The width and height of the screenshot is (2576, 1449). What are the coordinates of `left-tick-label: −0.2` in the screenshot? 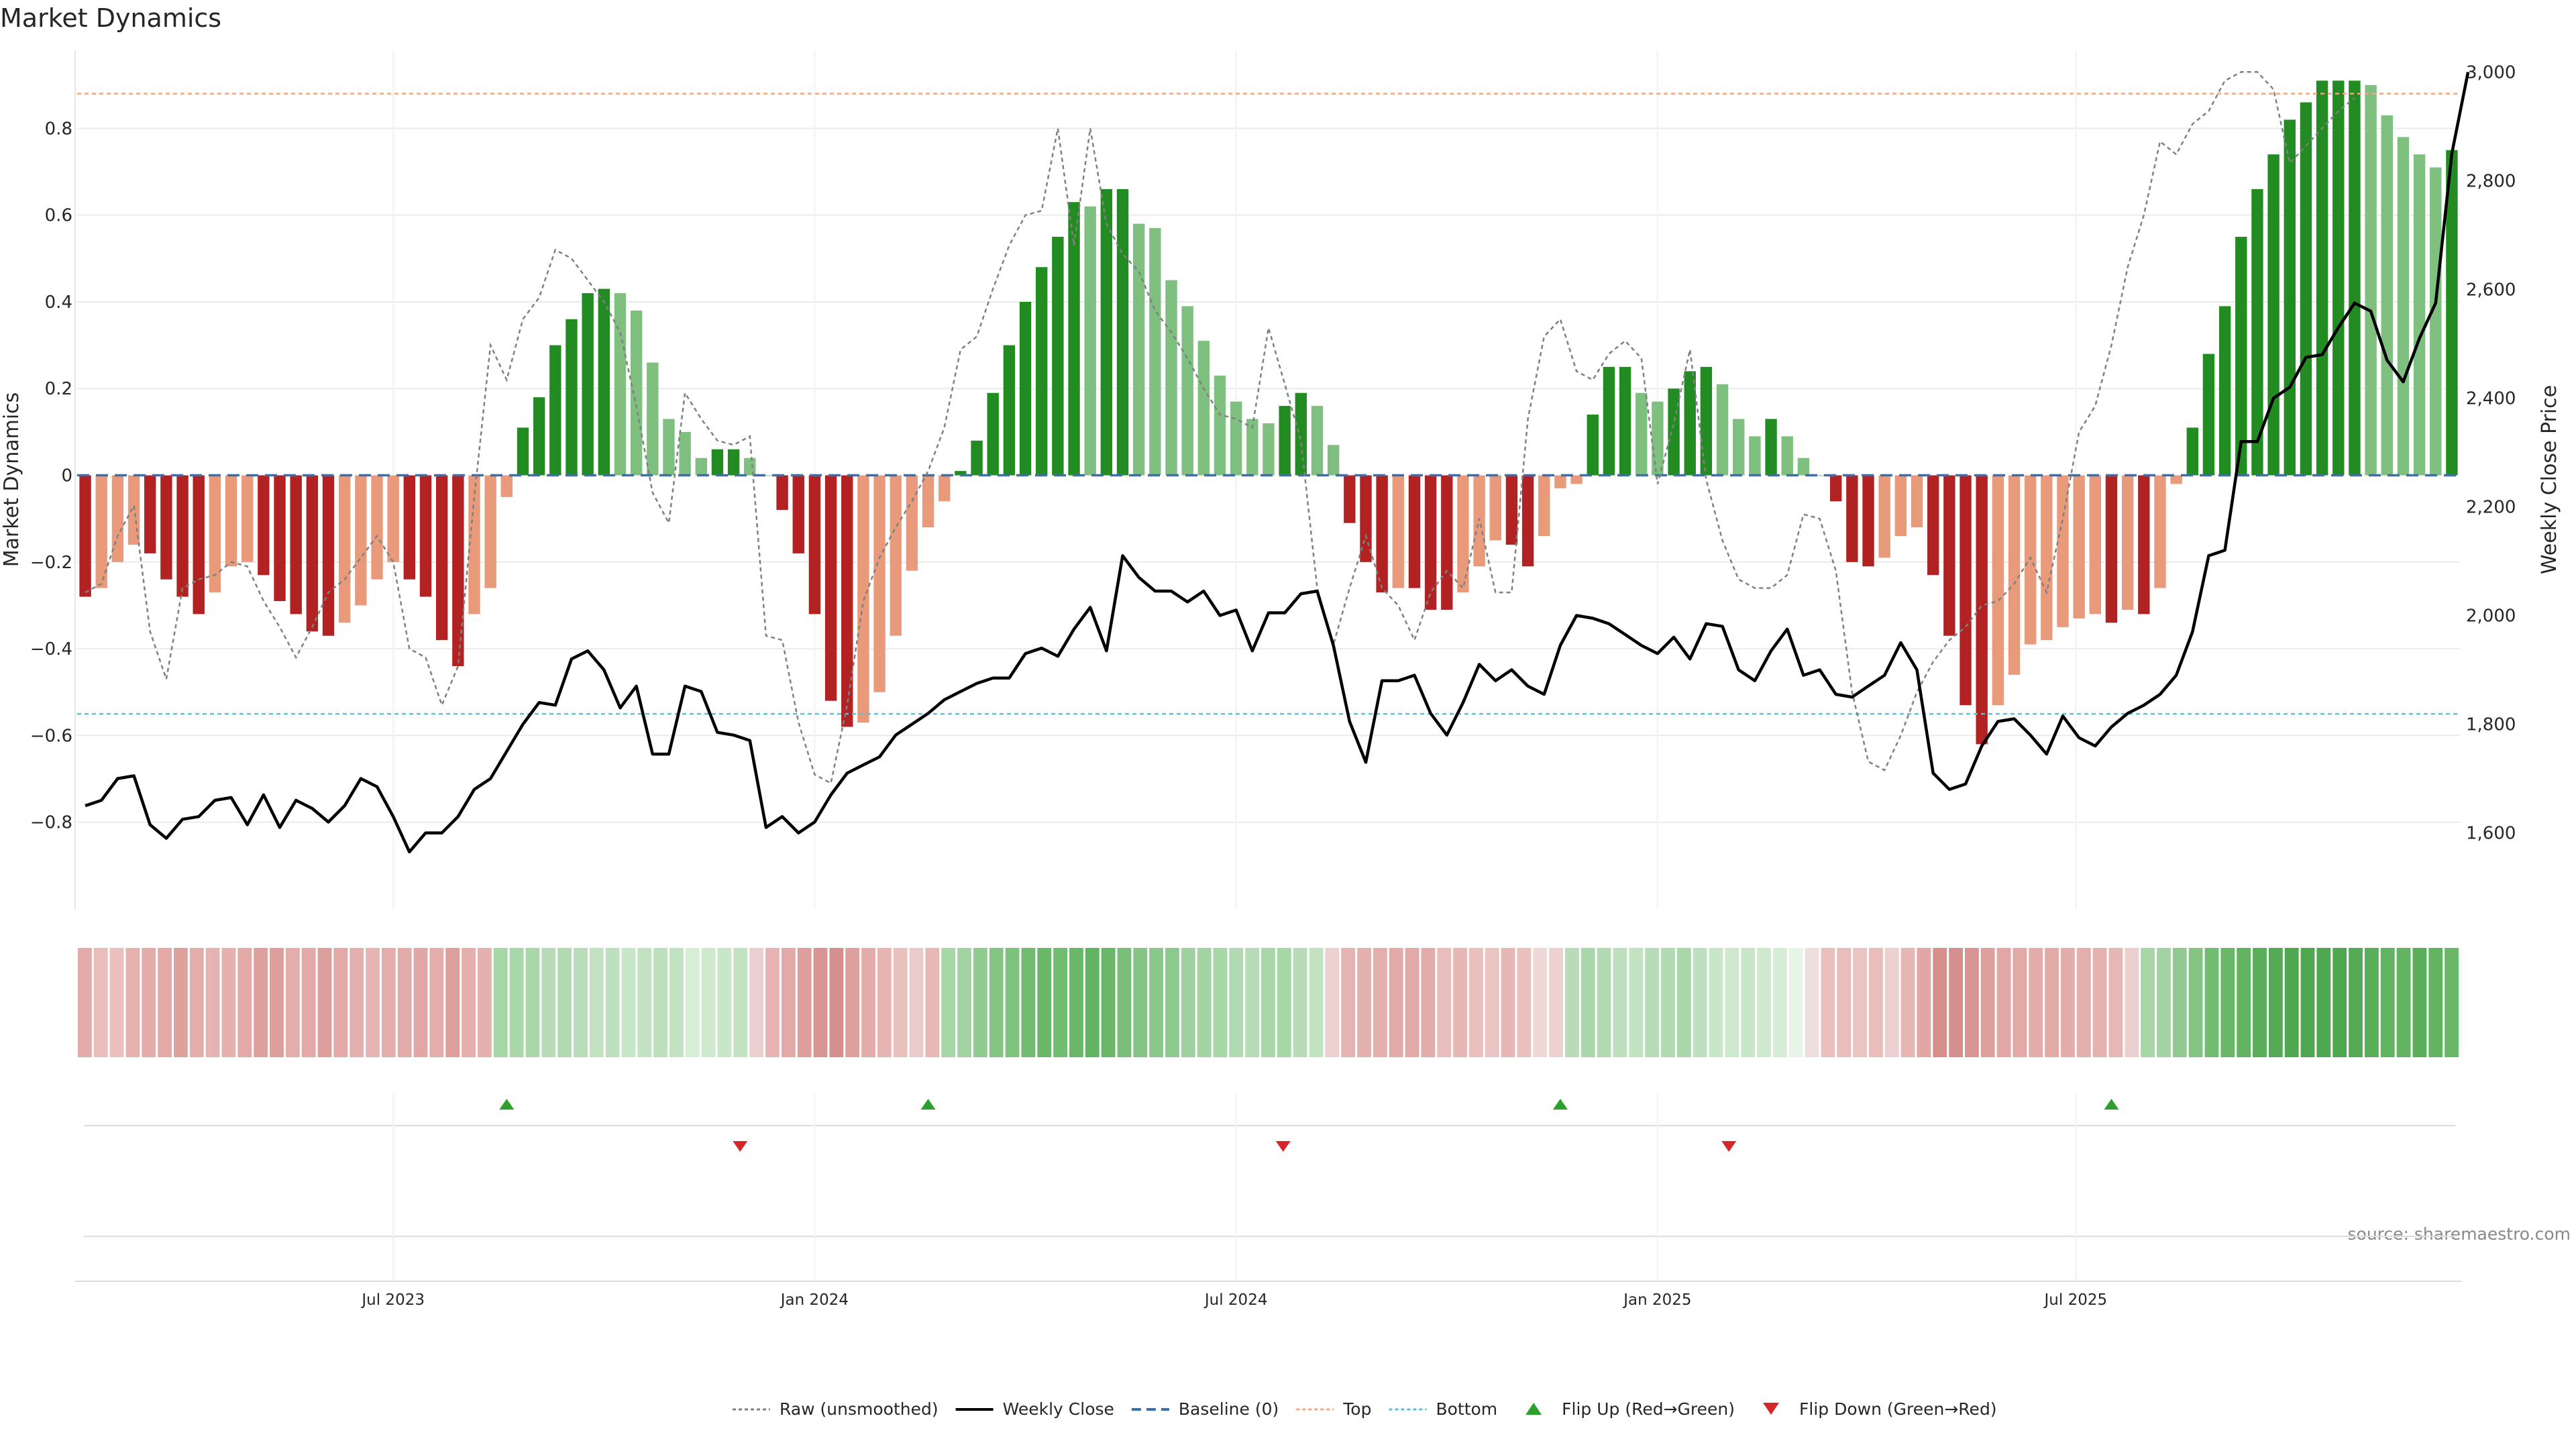 It's located at (51, 563).